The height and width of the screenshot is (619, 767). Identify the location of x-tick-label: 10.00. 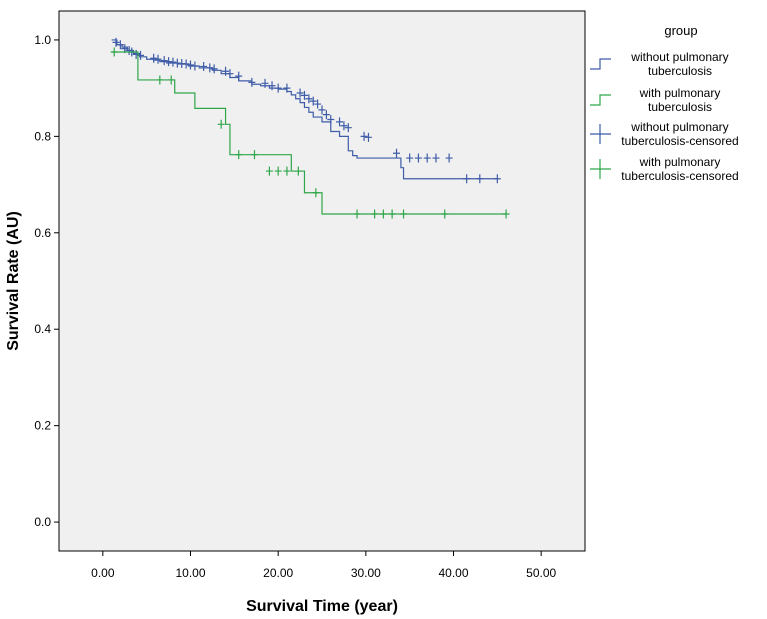
(190, 573).